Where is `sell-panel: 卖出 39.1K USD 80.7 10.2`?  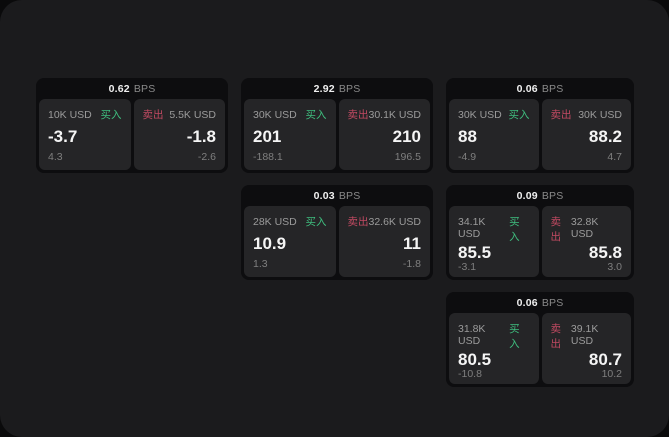 sell-panel: 卖出 39.1K USD 80.7 10.2 is located at coordinates (586, 348).